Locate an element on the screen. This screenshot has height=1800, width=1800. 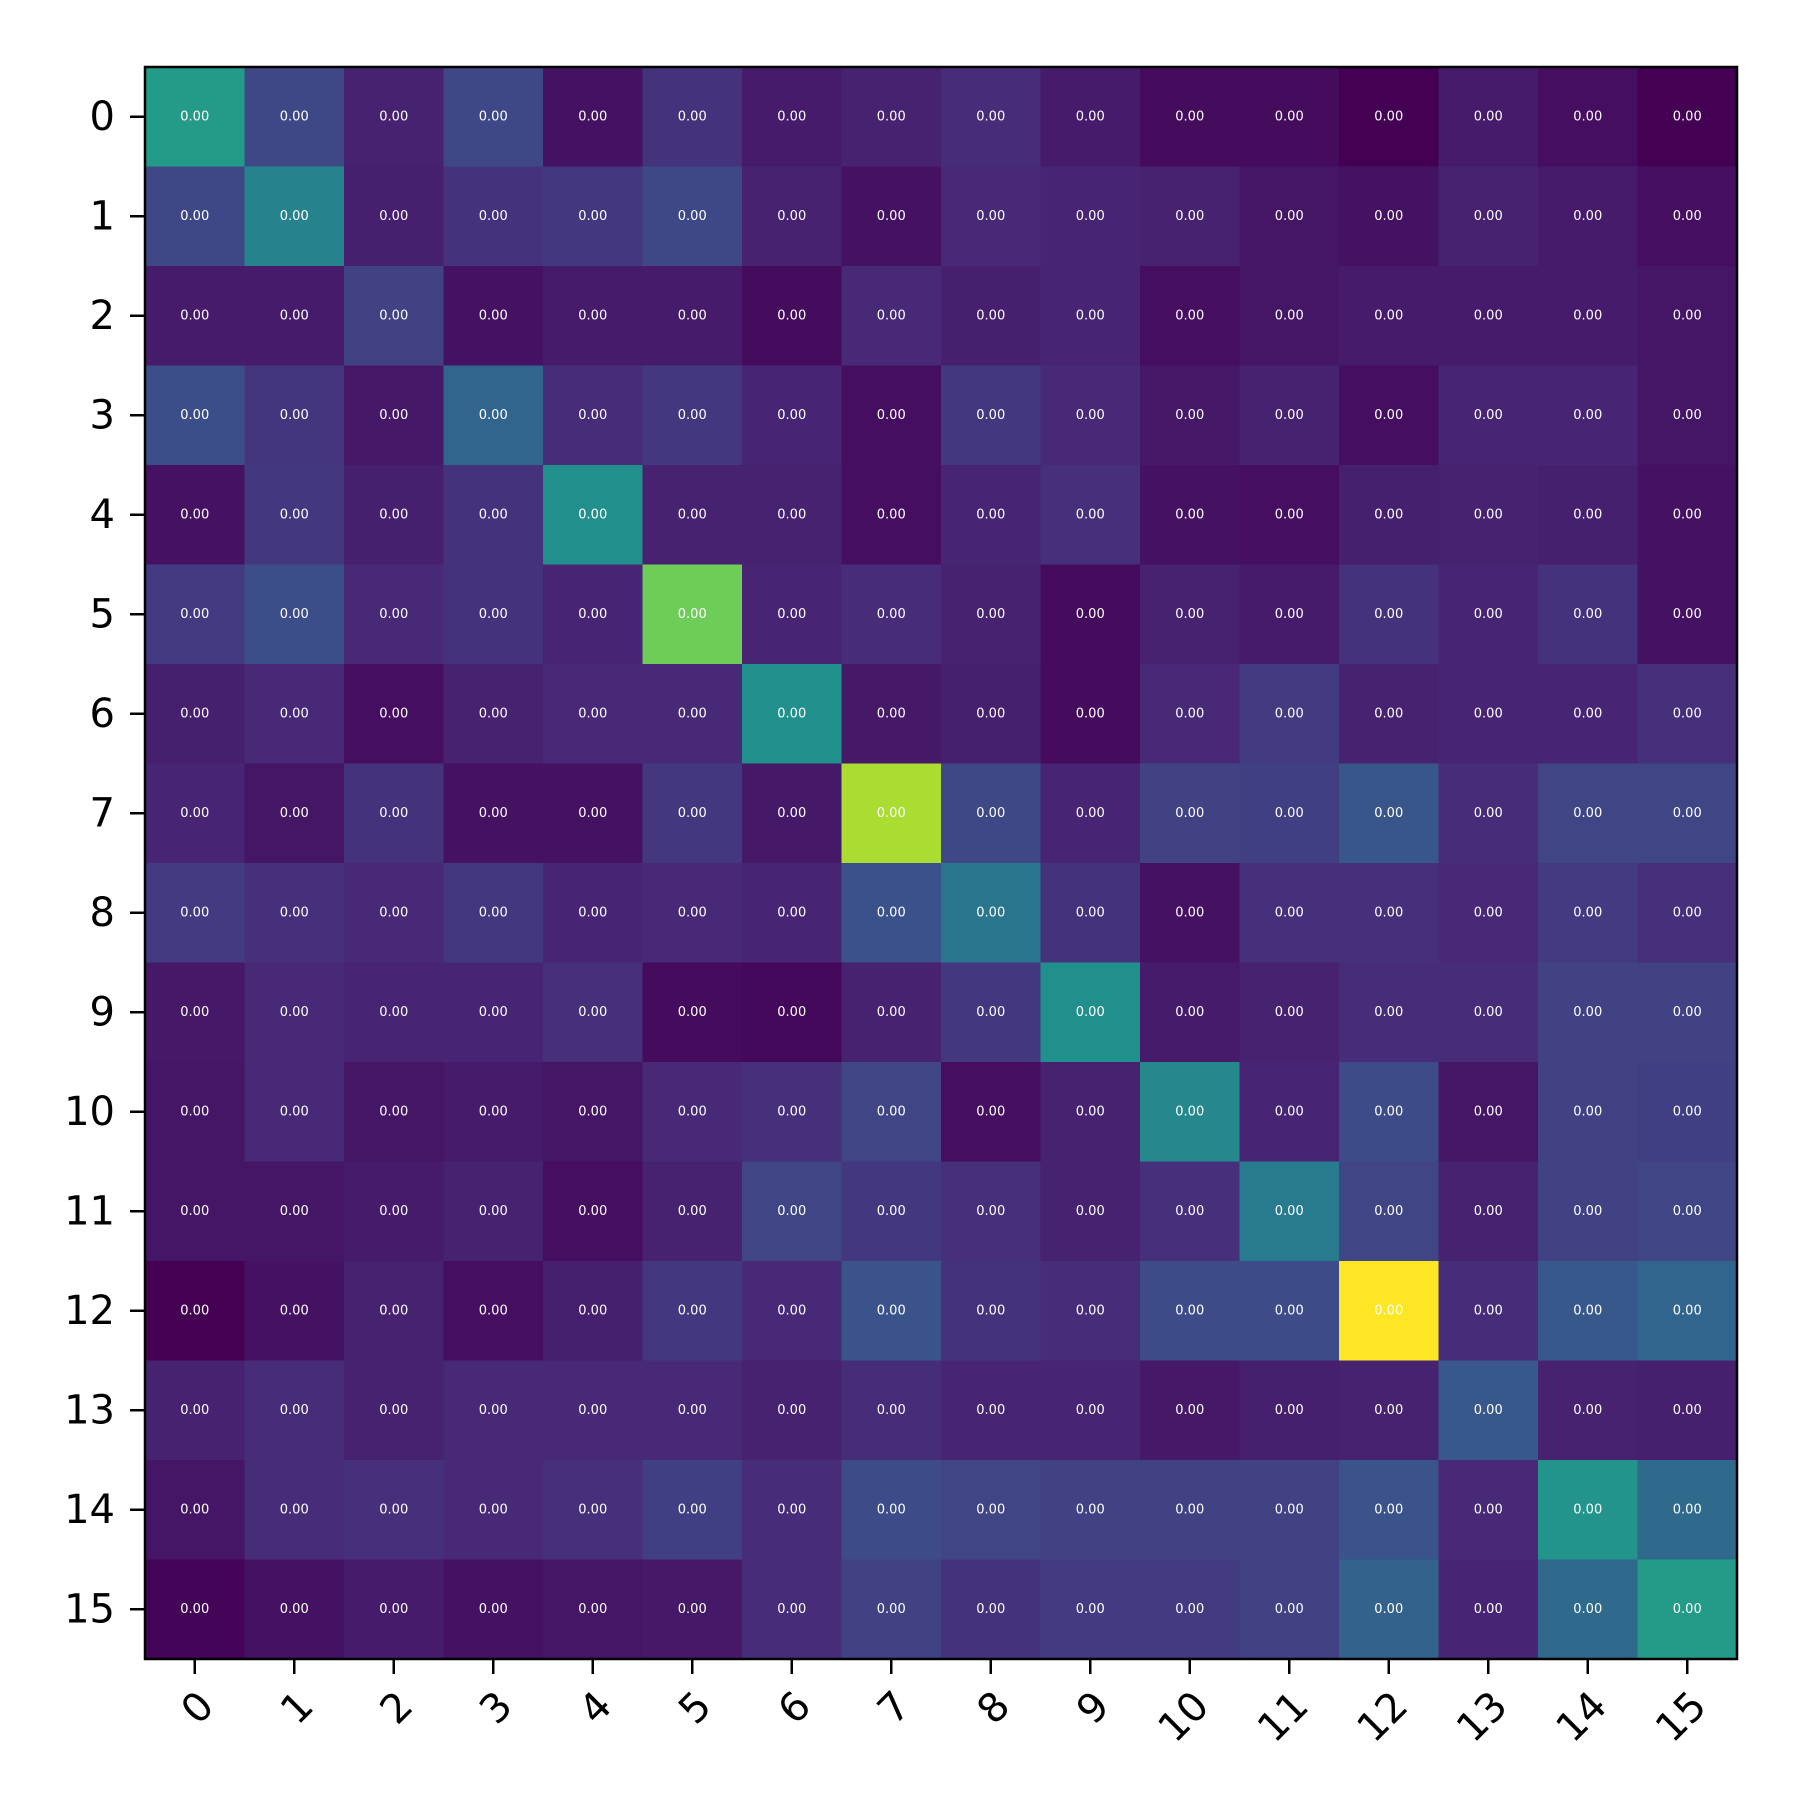
cell-value-label-15-15: 0.00 is located at coordinates (1687, 1609).